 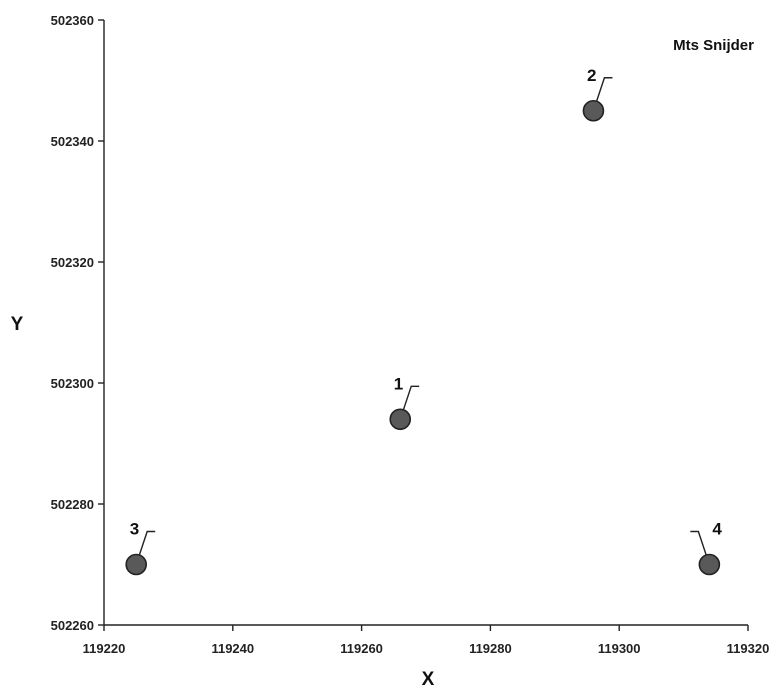 What do you see at coordinates (77, 323) in the screenshot?
I see `y-axis-ticks: 502260 502280 502300 502320 502340 502360` at bounding box center [77, 323].